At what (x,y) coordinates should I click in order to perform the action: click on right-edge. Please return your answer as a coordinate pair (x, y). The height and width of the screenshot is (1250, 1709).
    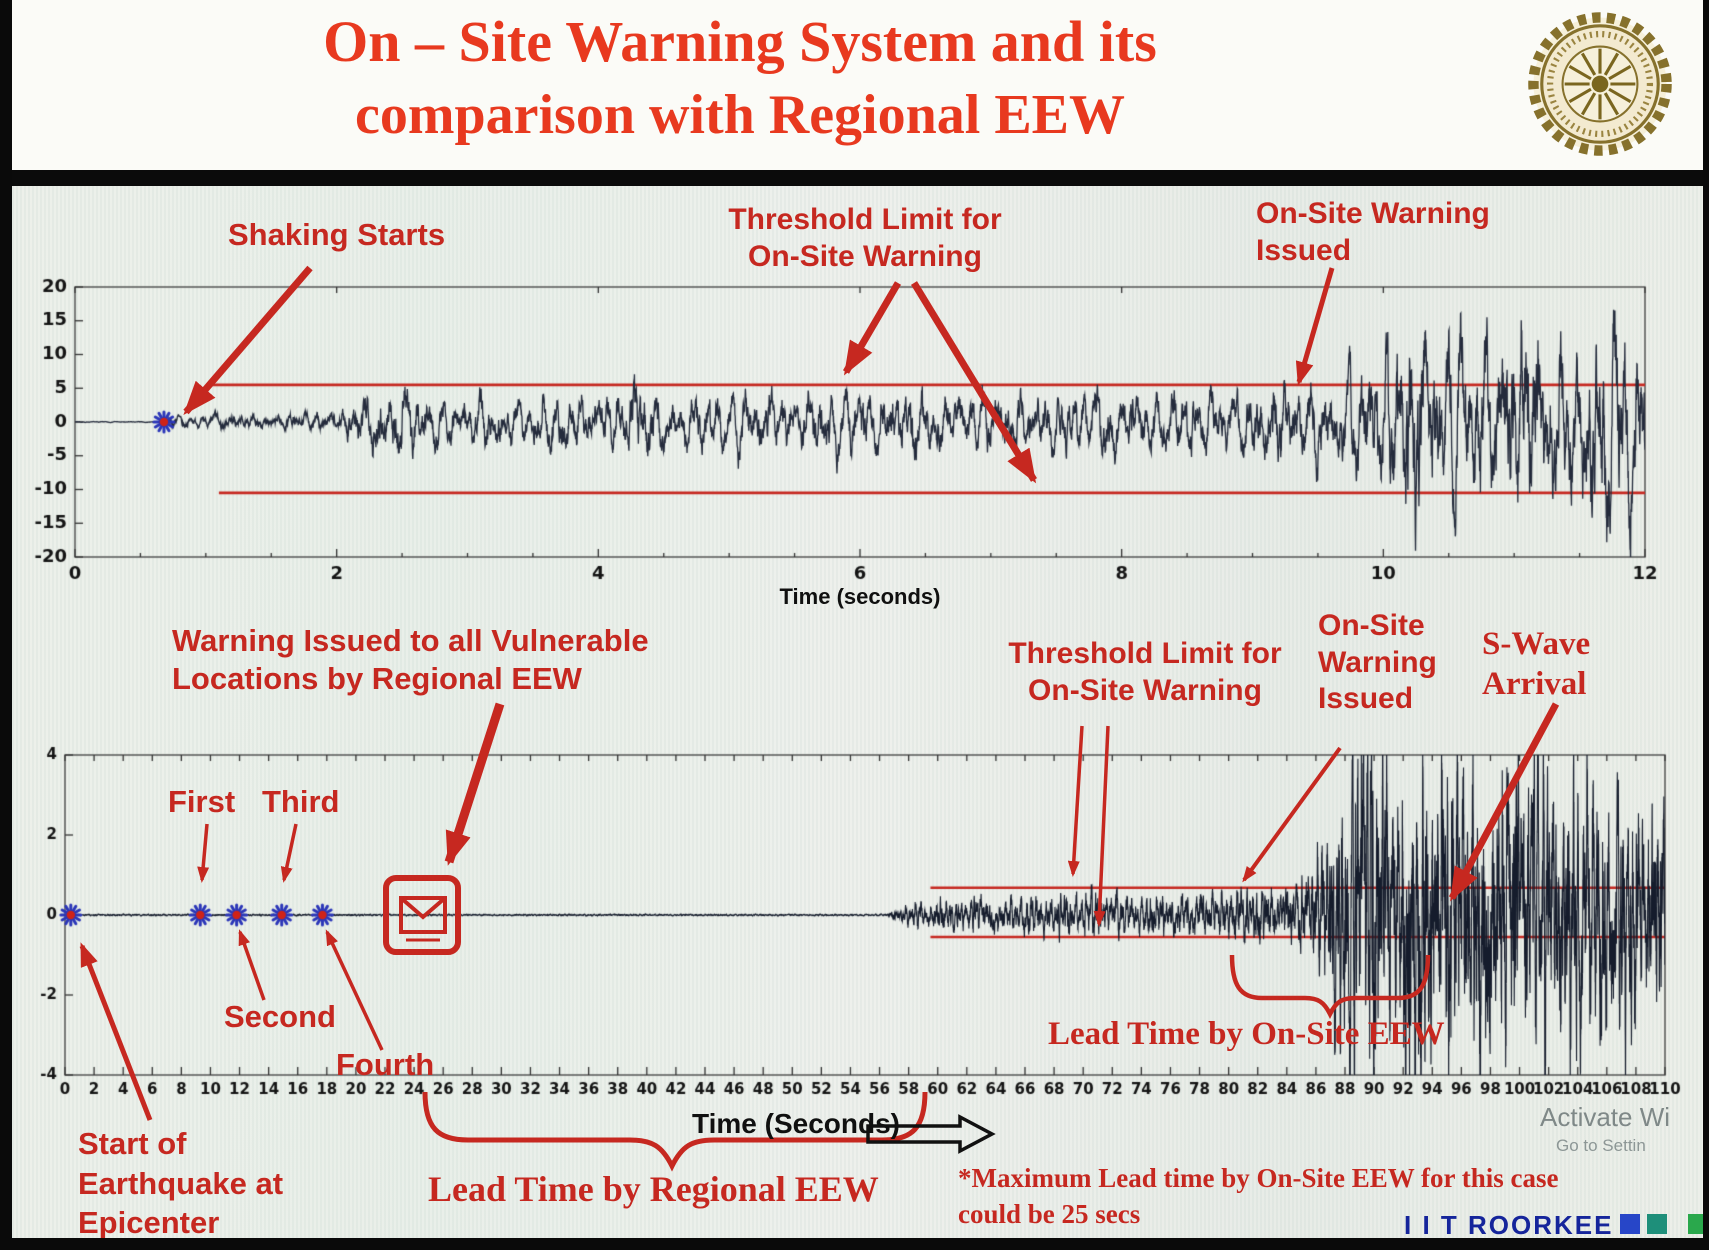
    Looking at the image, I should click on (1706, 625).